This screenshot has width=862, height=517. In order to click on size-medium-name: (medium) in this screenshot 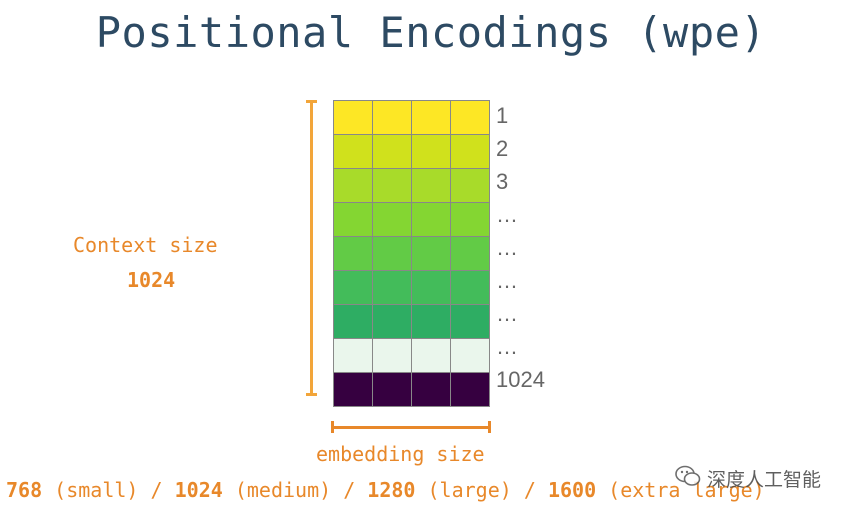, I will do `click(283, 490)`.